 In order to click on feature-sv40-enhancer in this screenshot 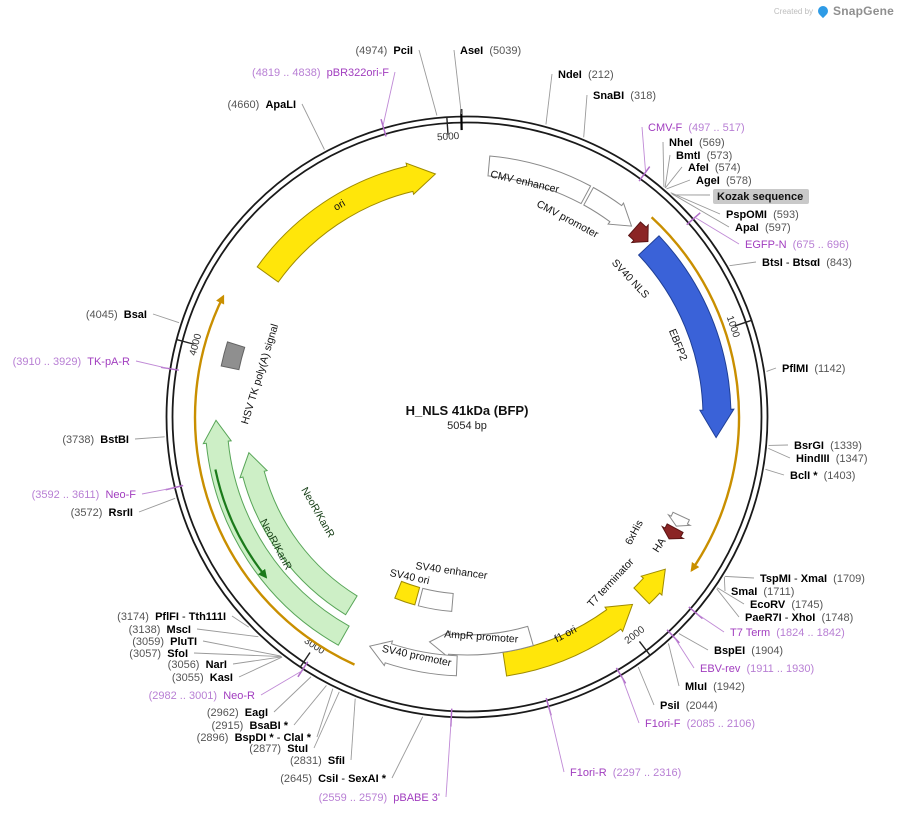, I will do `click(435, 599)`.